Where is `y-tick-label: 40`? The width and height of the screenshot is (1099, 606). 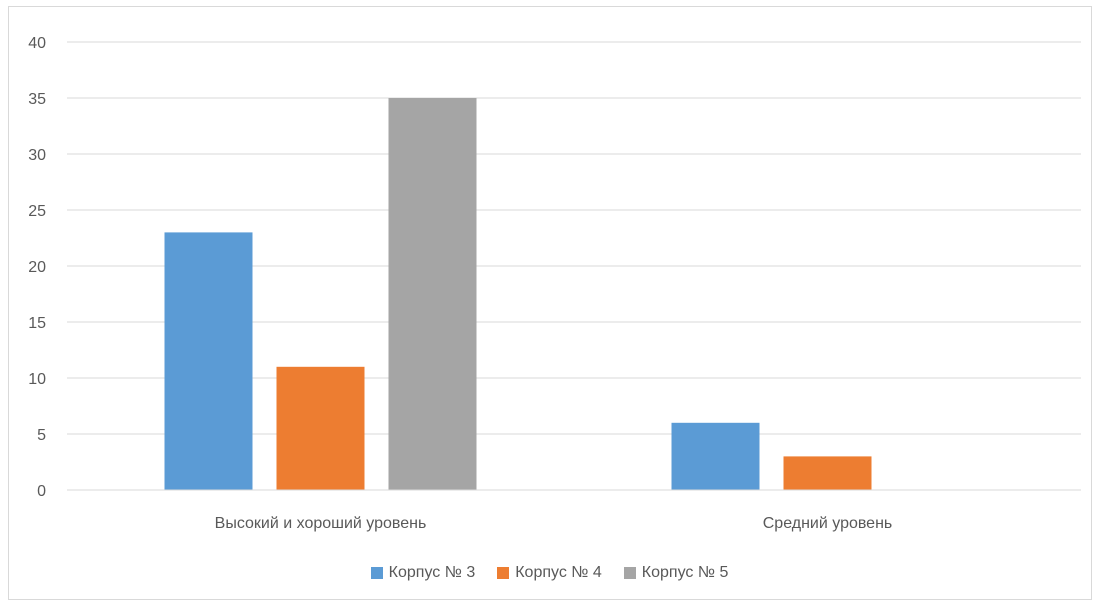
y-tick-label: 40 is located at coordinates (37, 43).